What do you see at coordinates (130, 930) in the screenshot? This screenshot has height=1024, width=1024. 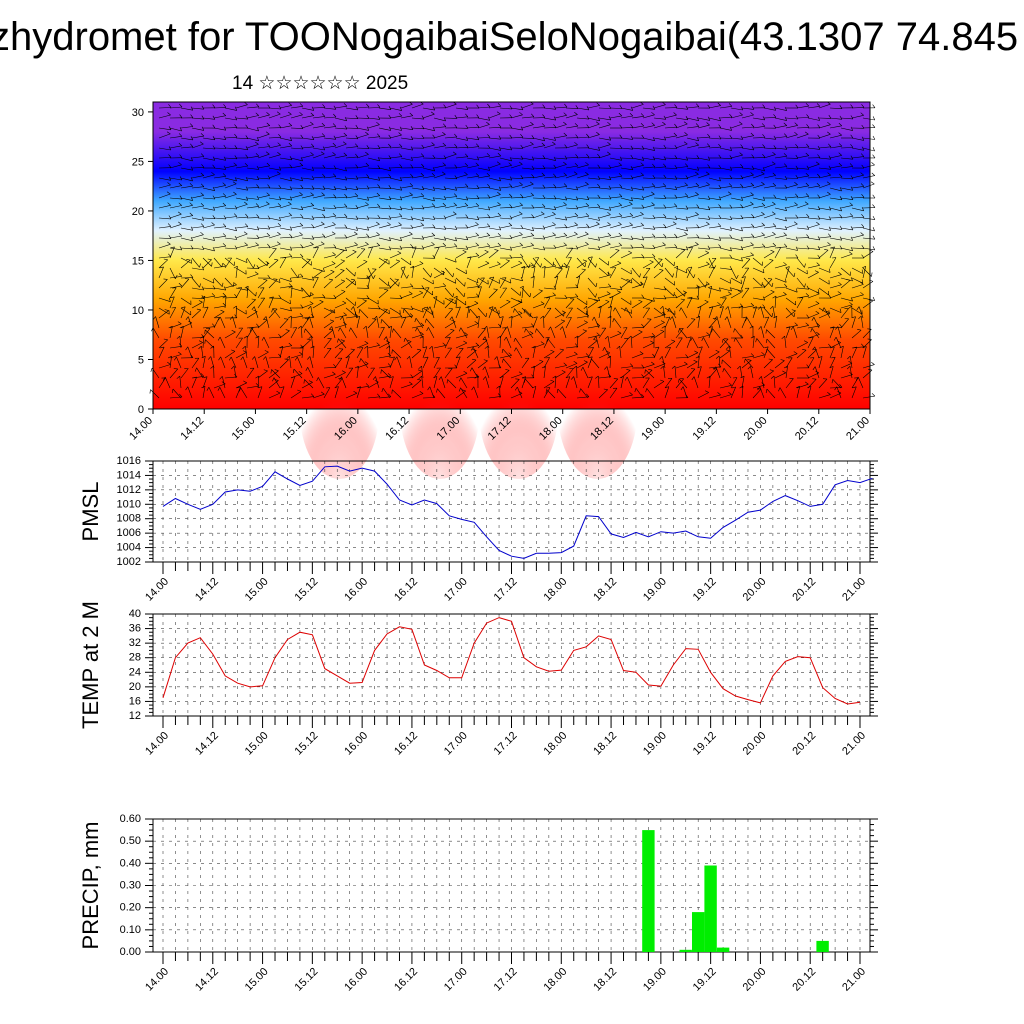 I see `ytick-label: 0.10` at bounding box center [130, 930].